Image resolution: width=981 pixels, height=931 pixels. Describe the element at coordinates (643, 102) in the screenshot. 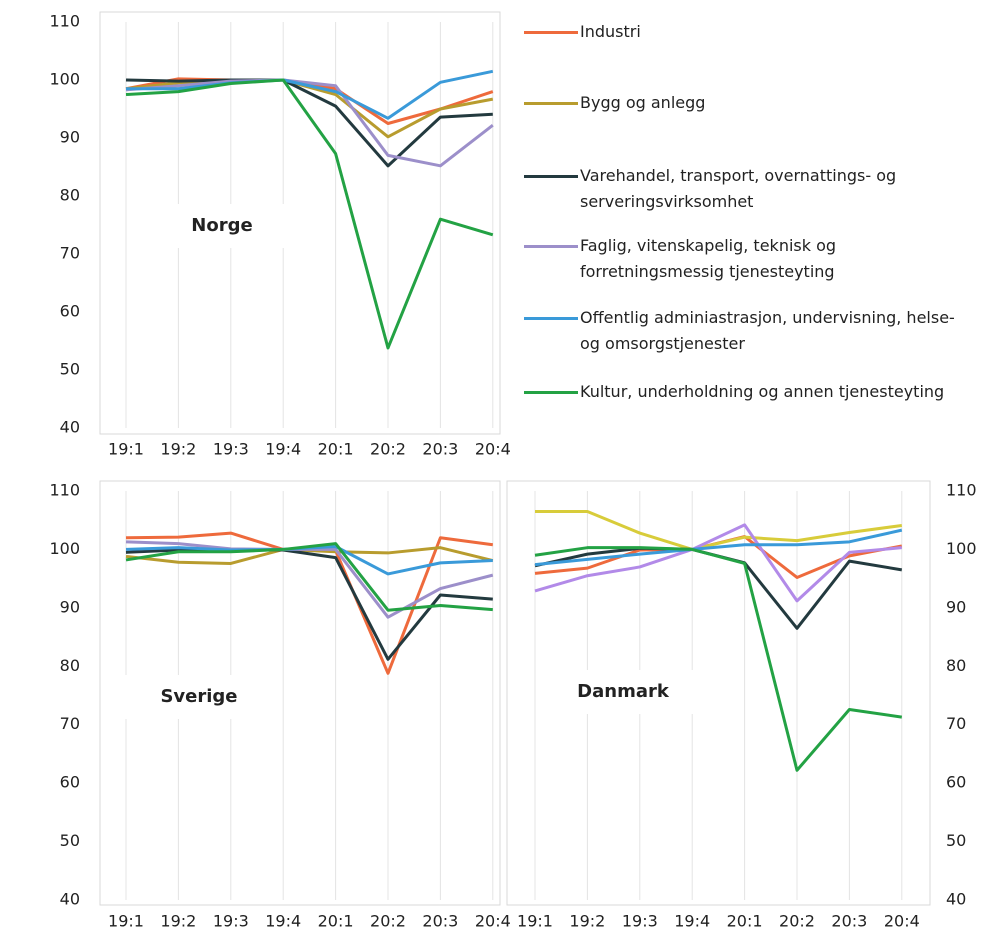

I see `legend-label: Bygg og anlegg` at that location.